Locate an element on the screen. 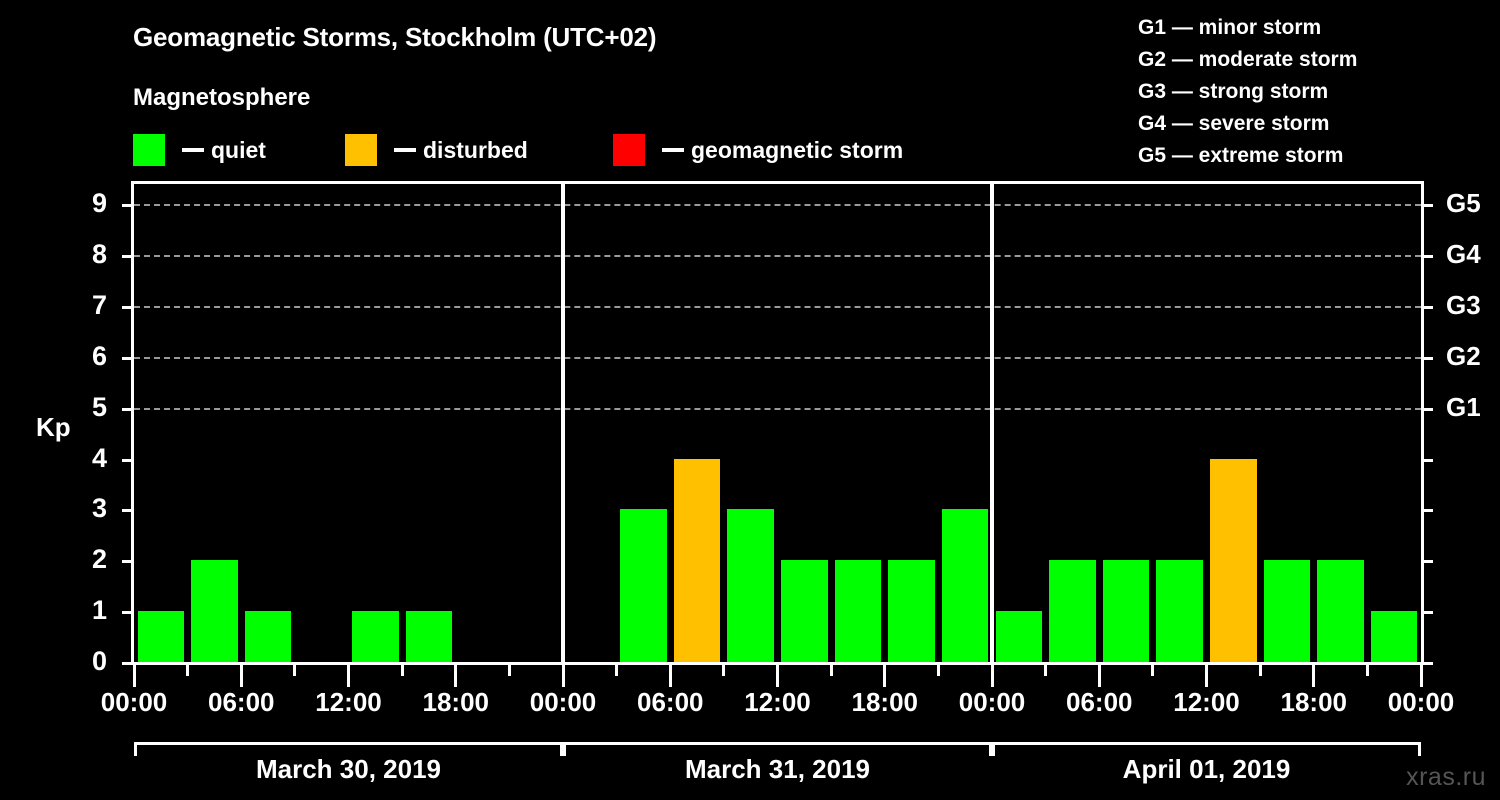  xtick-label-0: 00:00 is located at coordinates (134, 702).